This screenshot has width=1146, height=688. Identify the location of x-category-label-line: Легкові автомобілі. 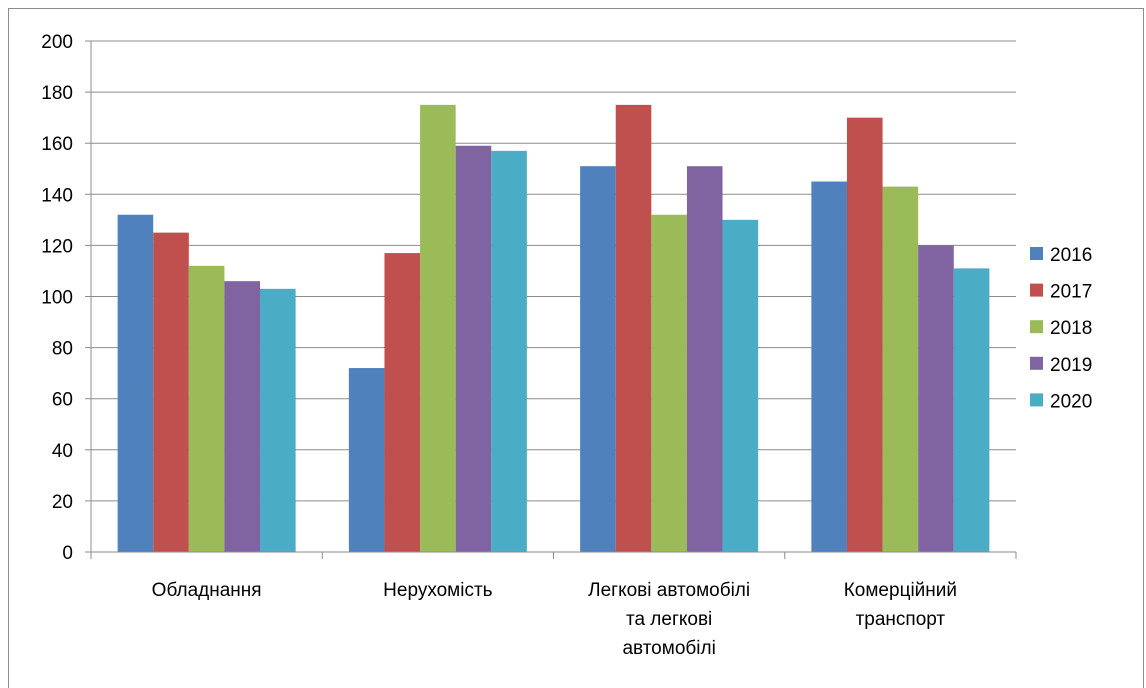
(669, 590).